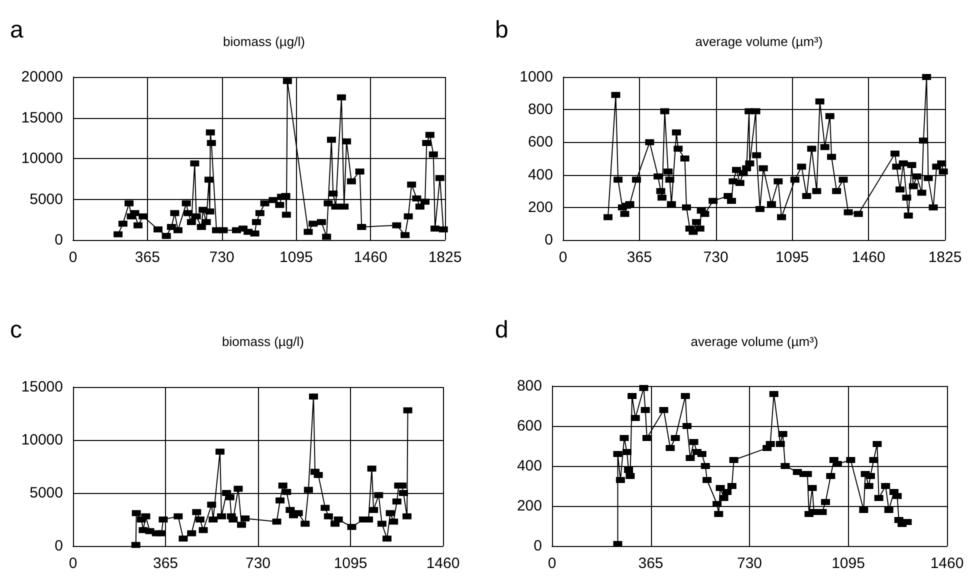 The height and width of the screenshot is (581, 970). I want to click on text: c, so click(16, 330).